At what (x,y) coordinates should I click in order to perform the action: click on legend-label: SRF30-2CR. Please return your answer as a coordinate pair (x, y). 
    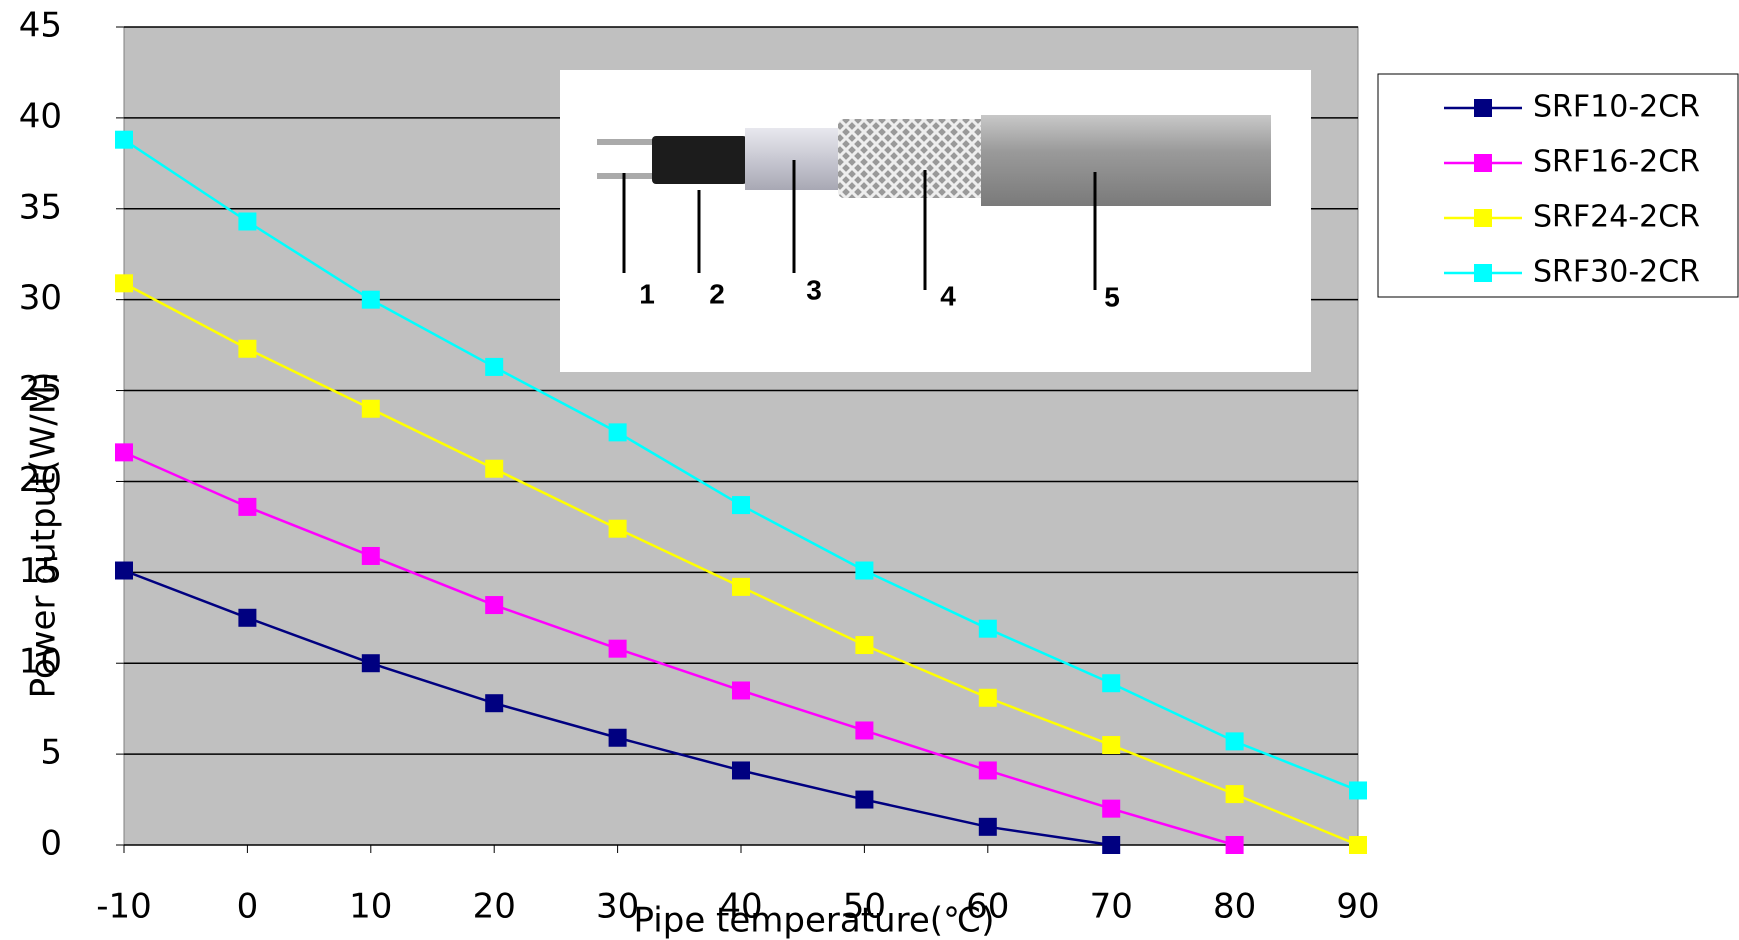
    Looking at the image, I should click on (1616, 272).